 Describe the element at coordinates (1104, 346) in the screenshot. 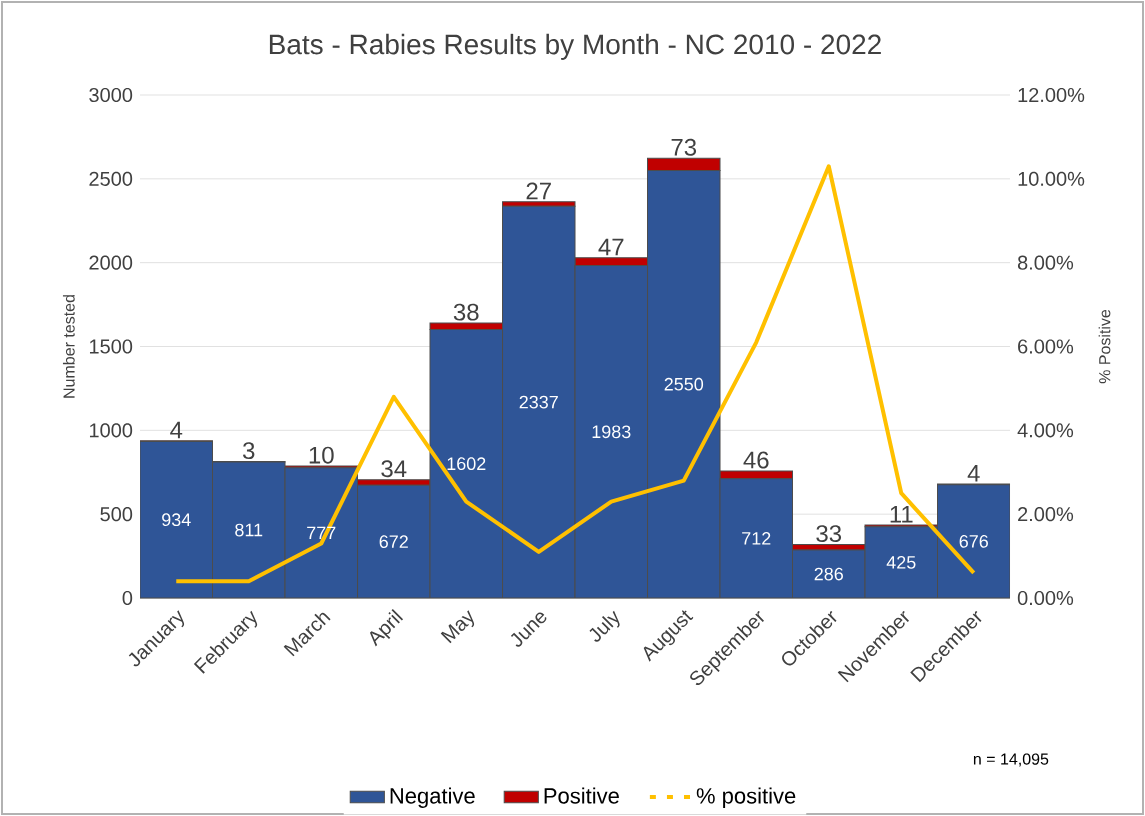

I see `y2-axis-title: % Positive` at that location.